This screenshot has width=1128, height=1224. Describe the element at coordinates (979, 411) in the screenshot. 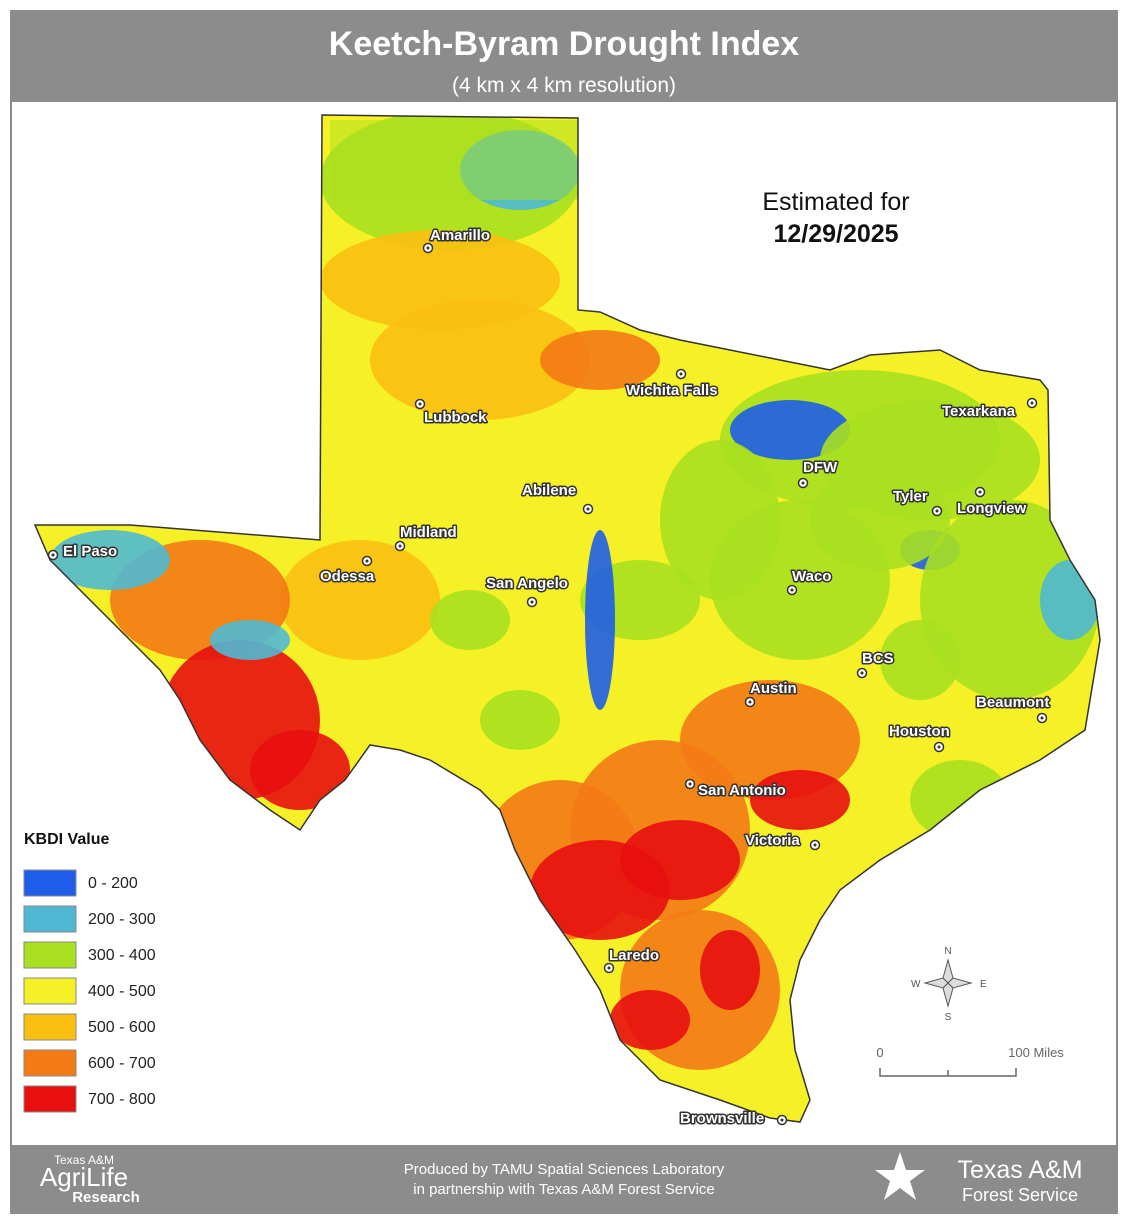

I see `city-label: Texarkana` at that location.